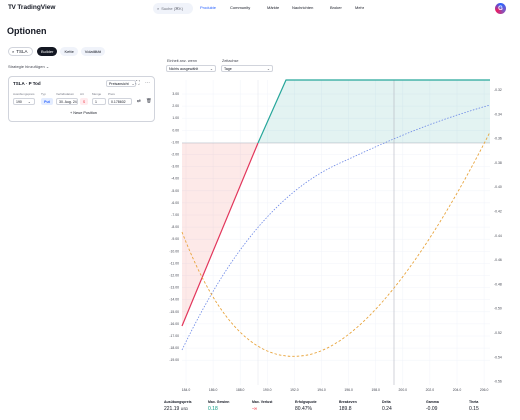 The image size is (520, 420). Describe the element at coordinates (174, 348) in the screenshot. I see `y-left-tick-label: -18.00` at that location.